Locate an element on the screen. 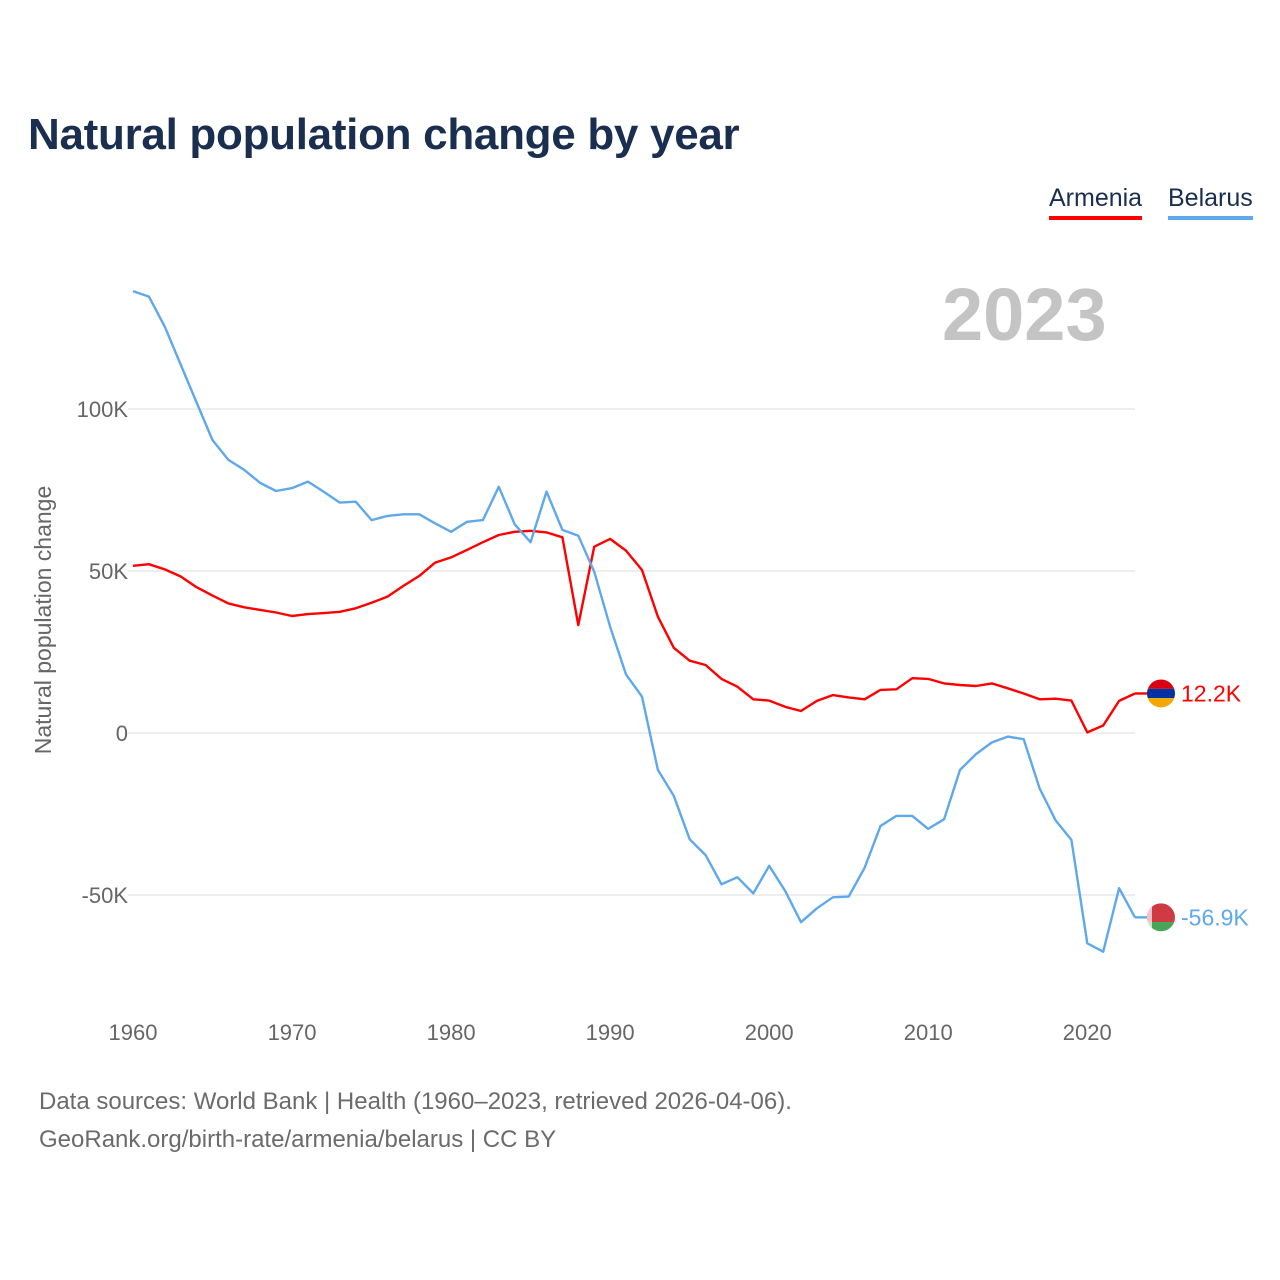 Image resolution: width=1280 pixels, height=1280 pixels. armenia-flag-icon is located at coordinates (1161, 693).